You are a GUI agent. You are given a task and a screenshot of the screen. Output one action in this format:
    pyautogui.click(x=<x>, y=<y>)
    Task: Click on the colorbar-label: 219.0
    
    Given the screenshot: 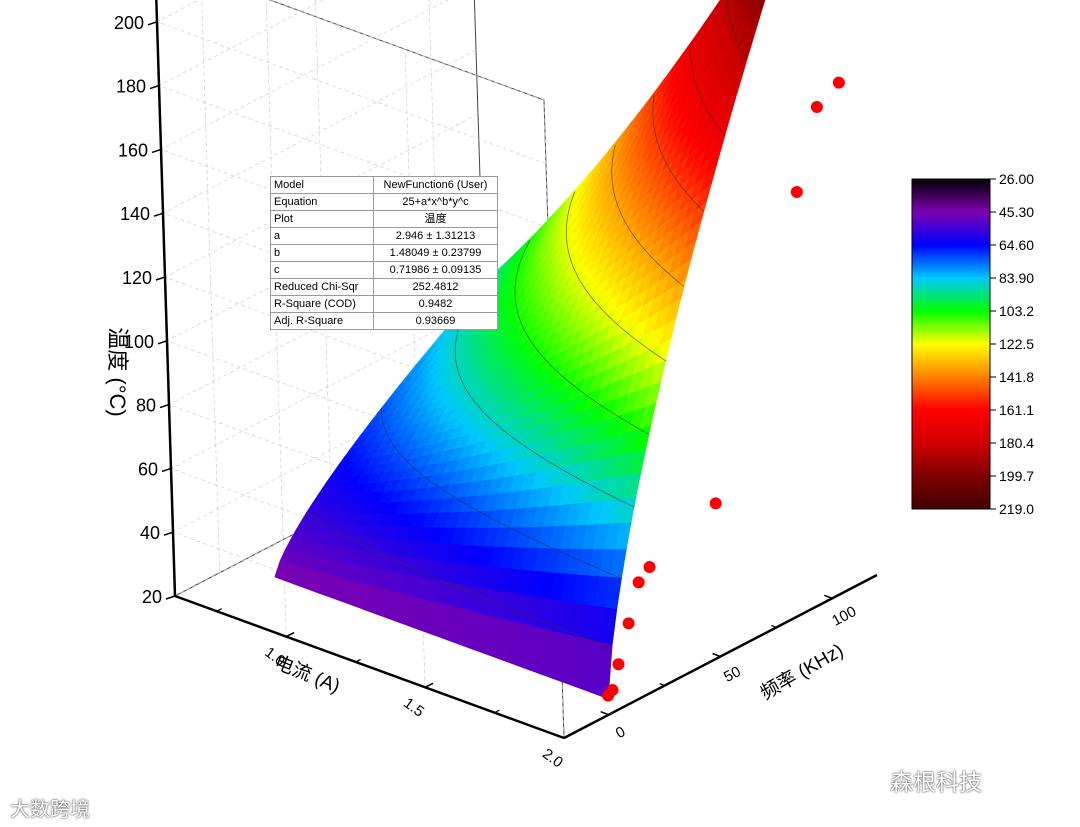 What is the action you would take?
    pyautogui.click(x=1016, y=509)
    